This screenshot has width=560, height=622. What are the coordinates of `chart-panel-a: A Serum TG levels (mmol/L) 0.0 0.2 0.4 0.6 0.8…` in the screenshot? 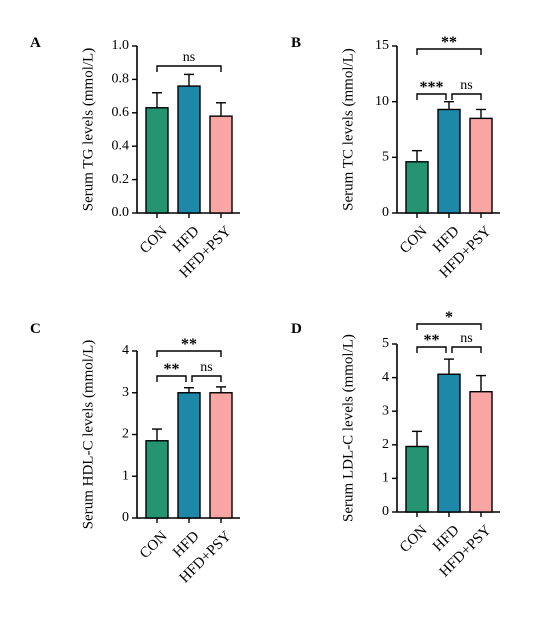 It's located at (135, 158).